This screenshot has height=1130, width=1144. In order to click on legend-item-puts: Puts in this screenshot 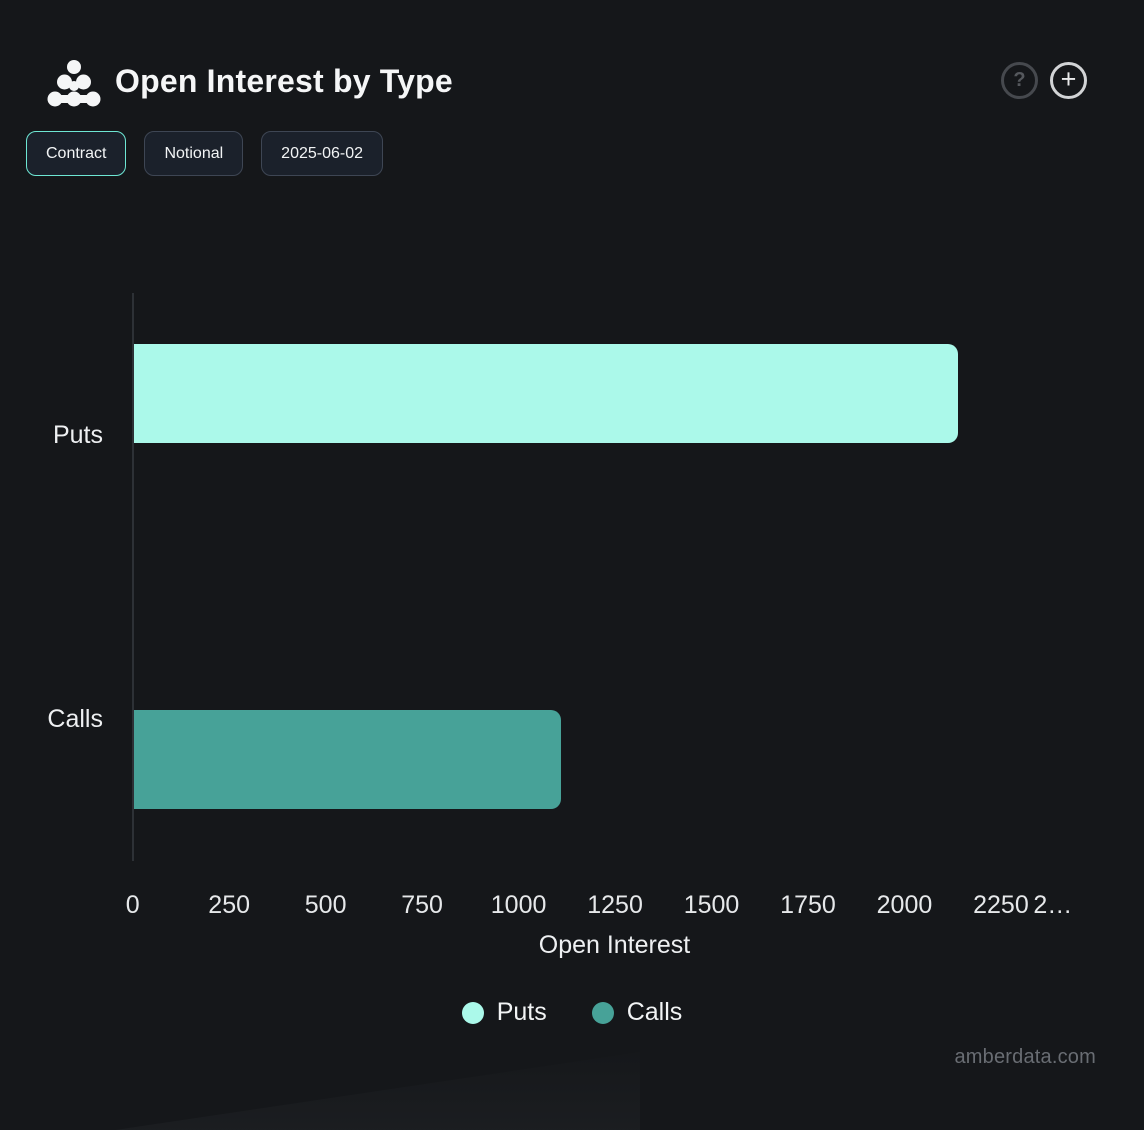, I will do `click(504, 1012)`.